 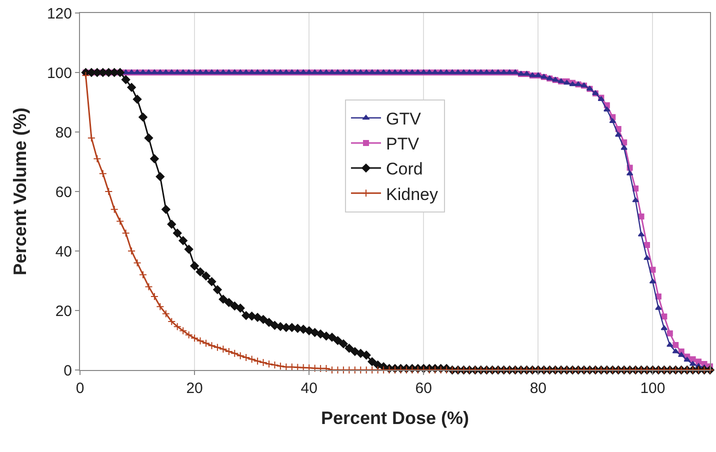 What do you see at coordinates (404, 118) in the screenshot?
I see `legend-label: GTV` at bounding box center [404, 118].